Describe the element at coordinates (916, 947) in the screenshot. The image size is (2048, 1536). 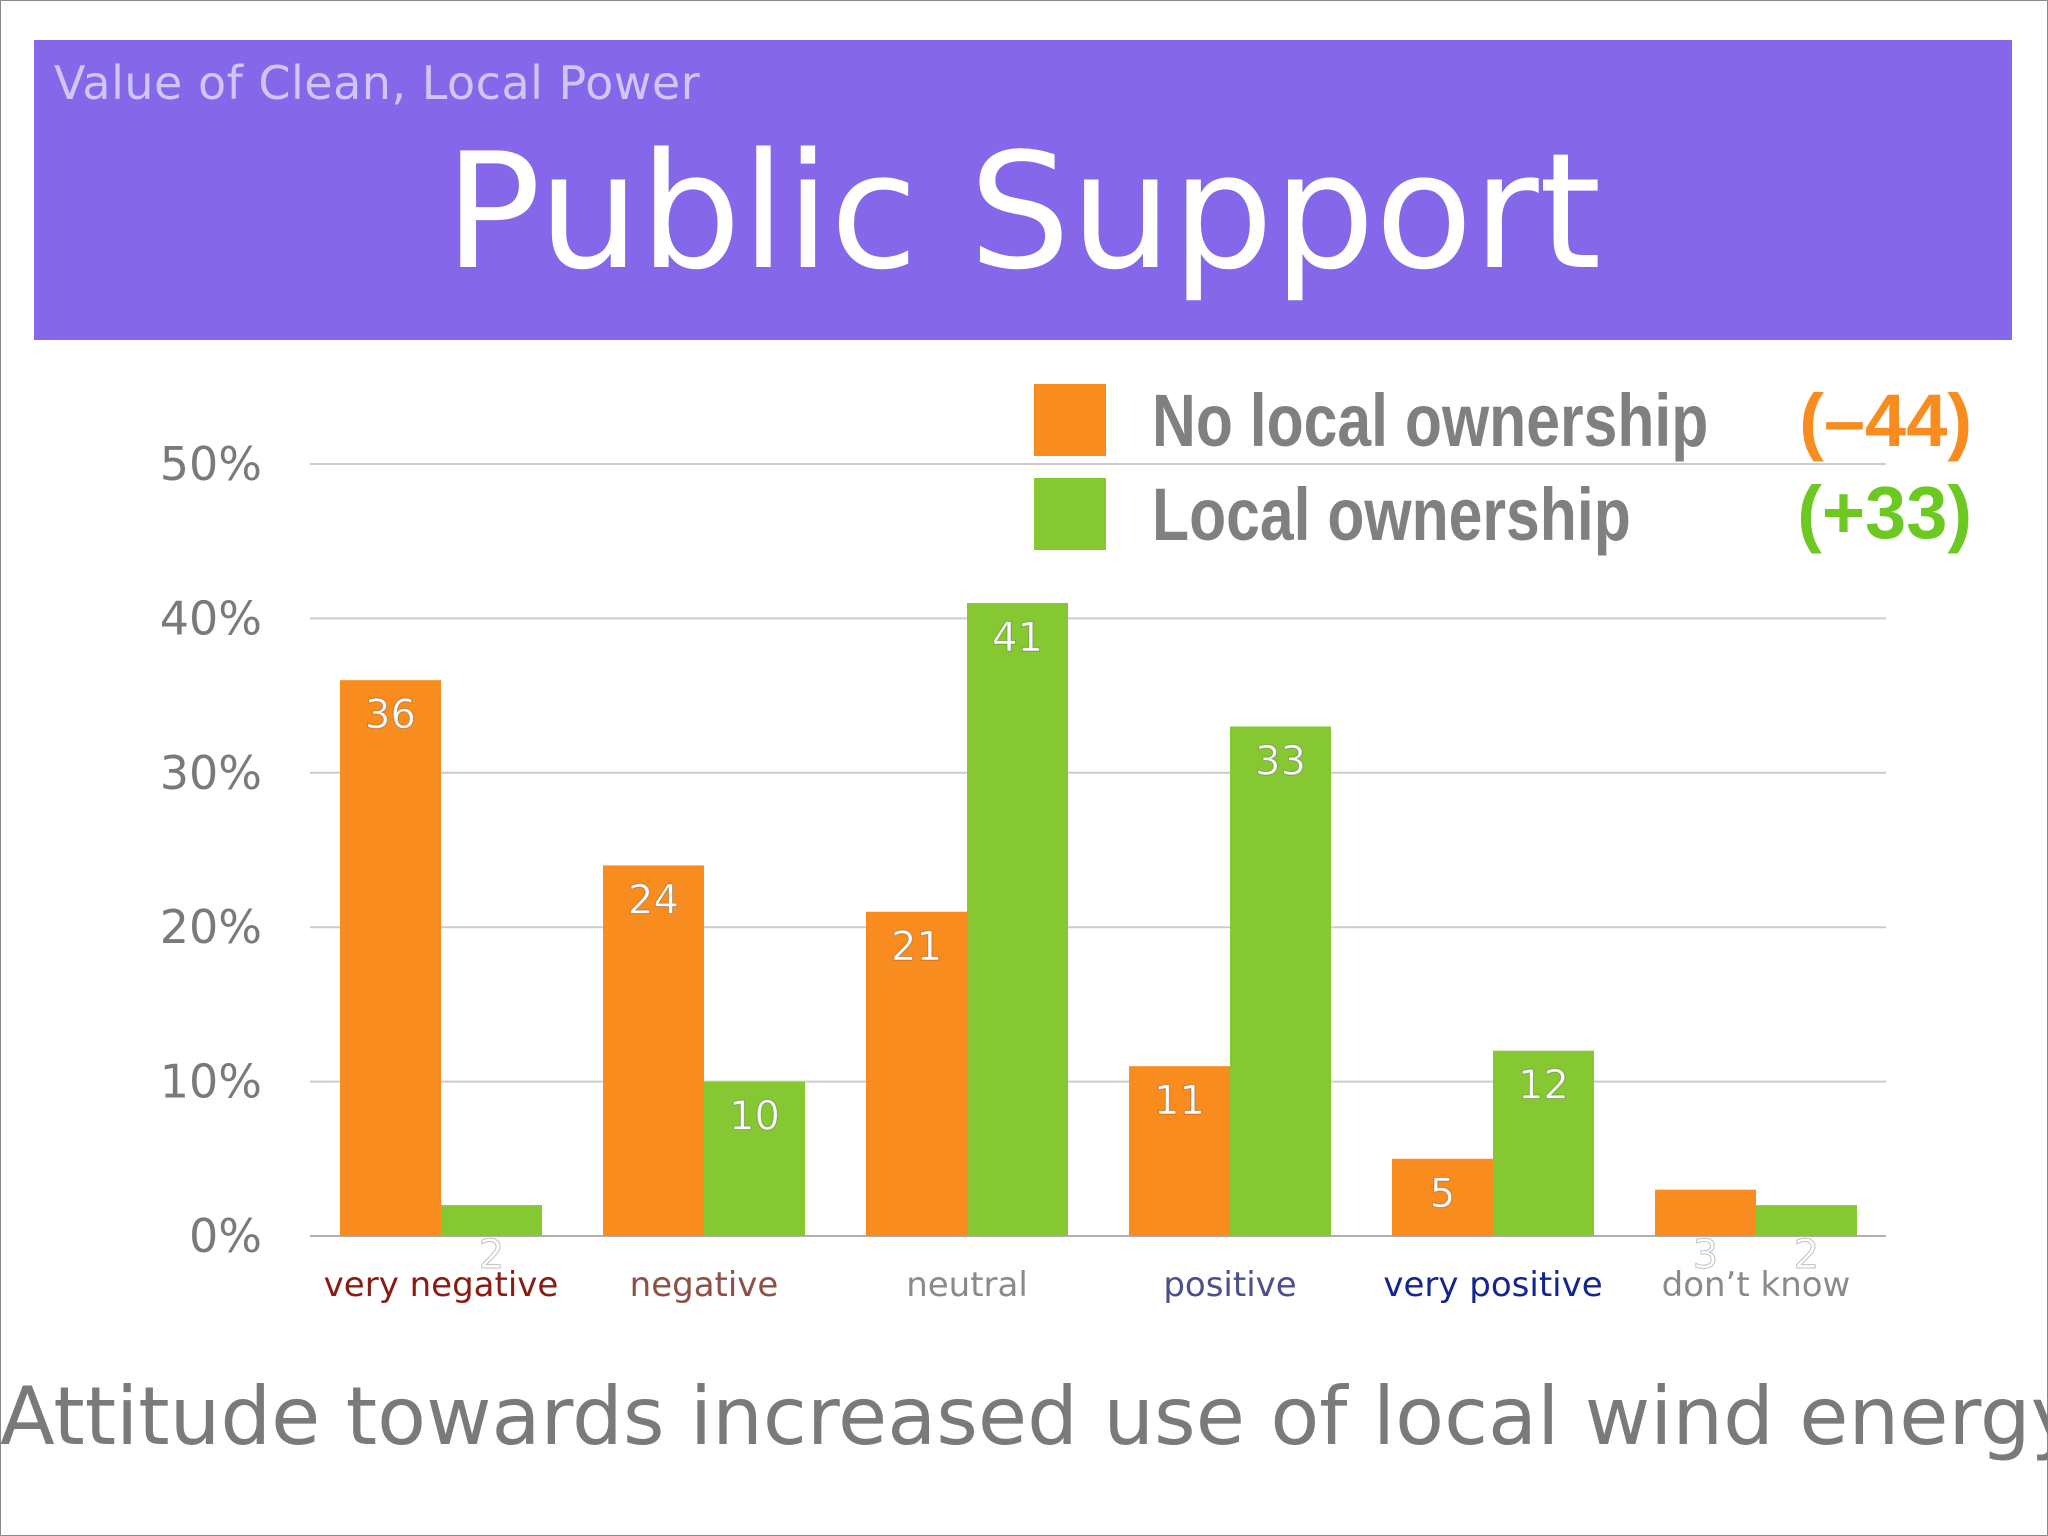
I see `data-label: 21` at that location.